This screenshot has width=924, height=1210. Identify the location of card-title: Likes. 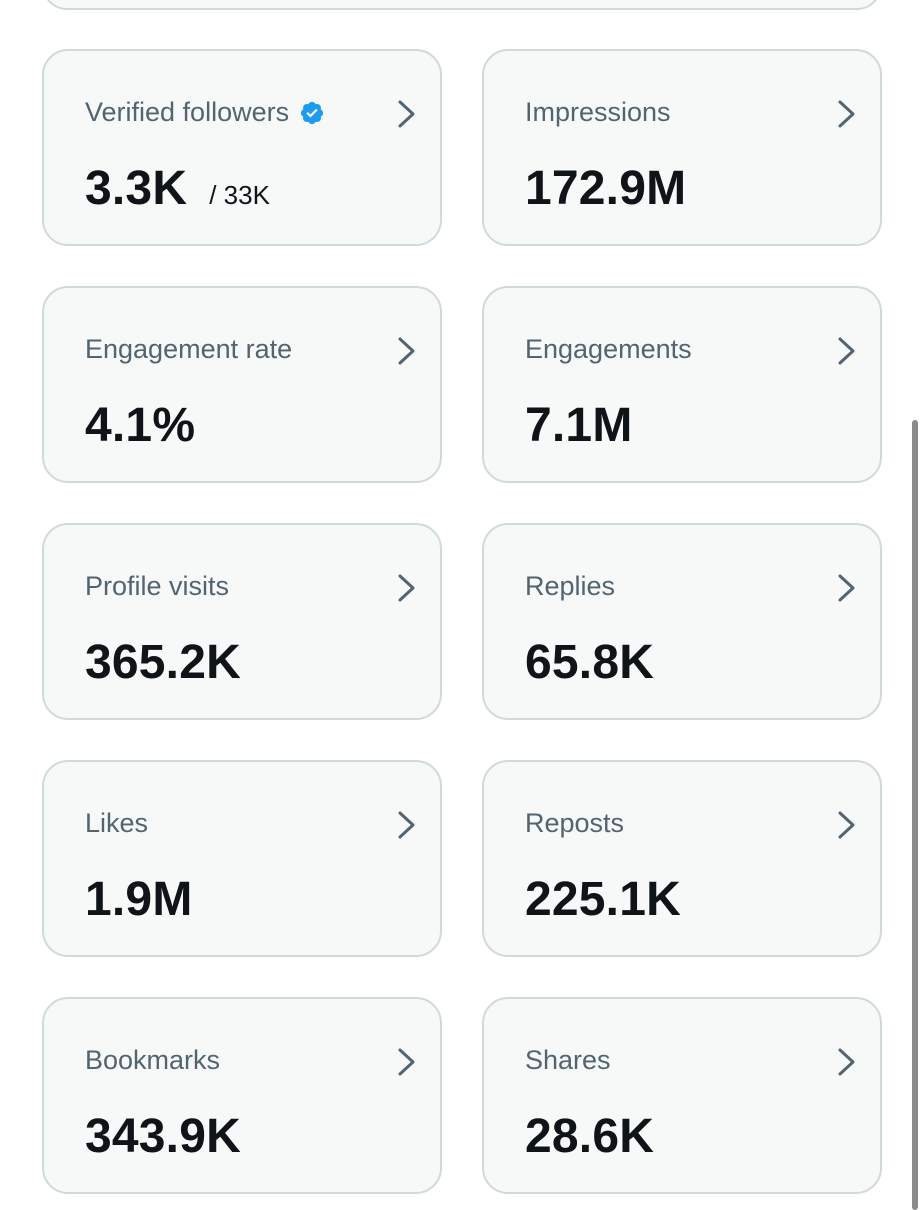
(116, 823).